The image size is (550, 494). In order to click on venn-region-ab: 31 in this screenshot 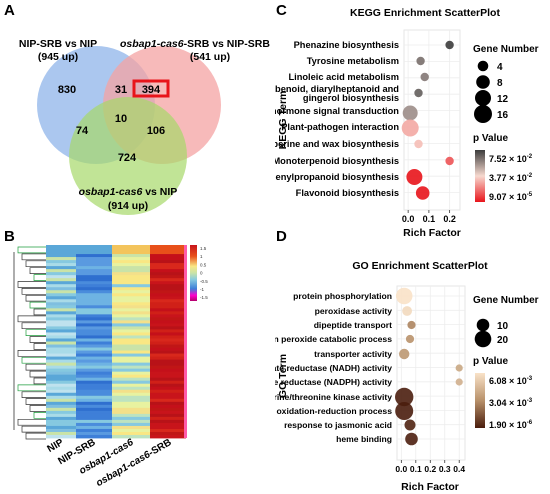, I will do `click(121, 90)`.